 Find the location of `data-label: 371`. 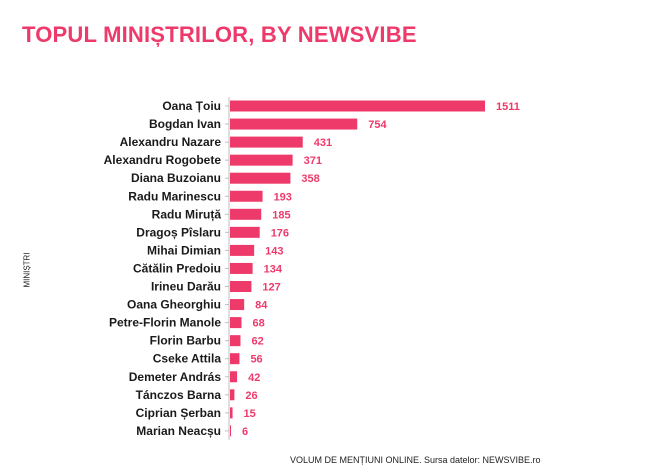

data-label: 371 is located at coordinates (313, 161).